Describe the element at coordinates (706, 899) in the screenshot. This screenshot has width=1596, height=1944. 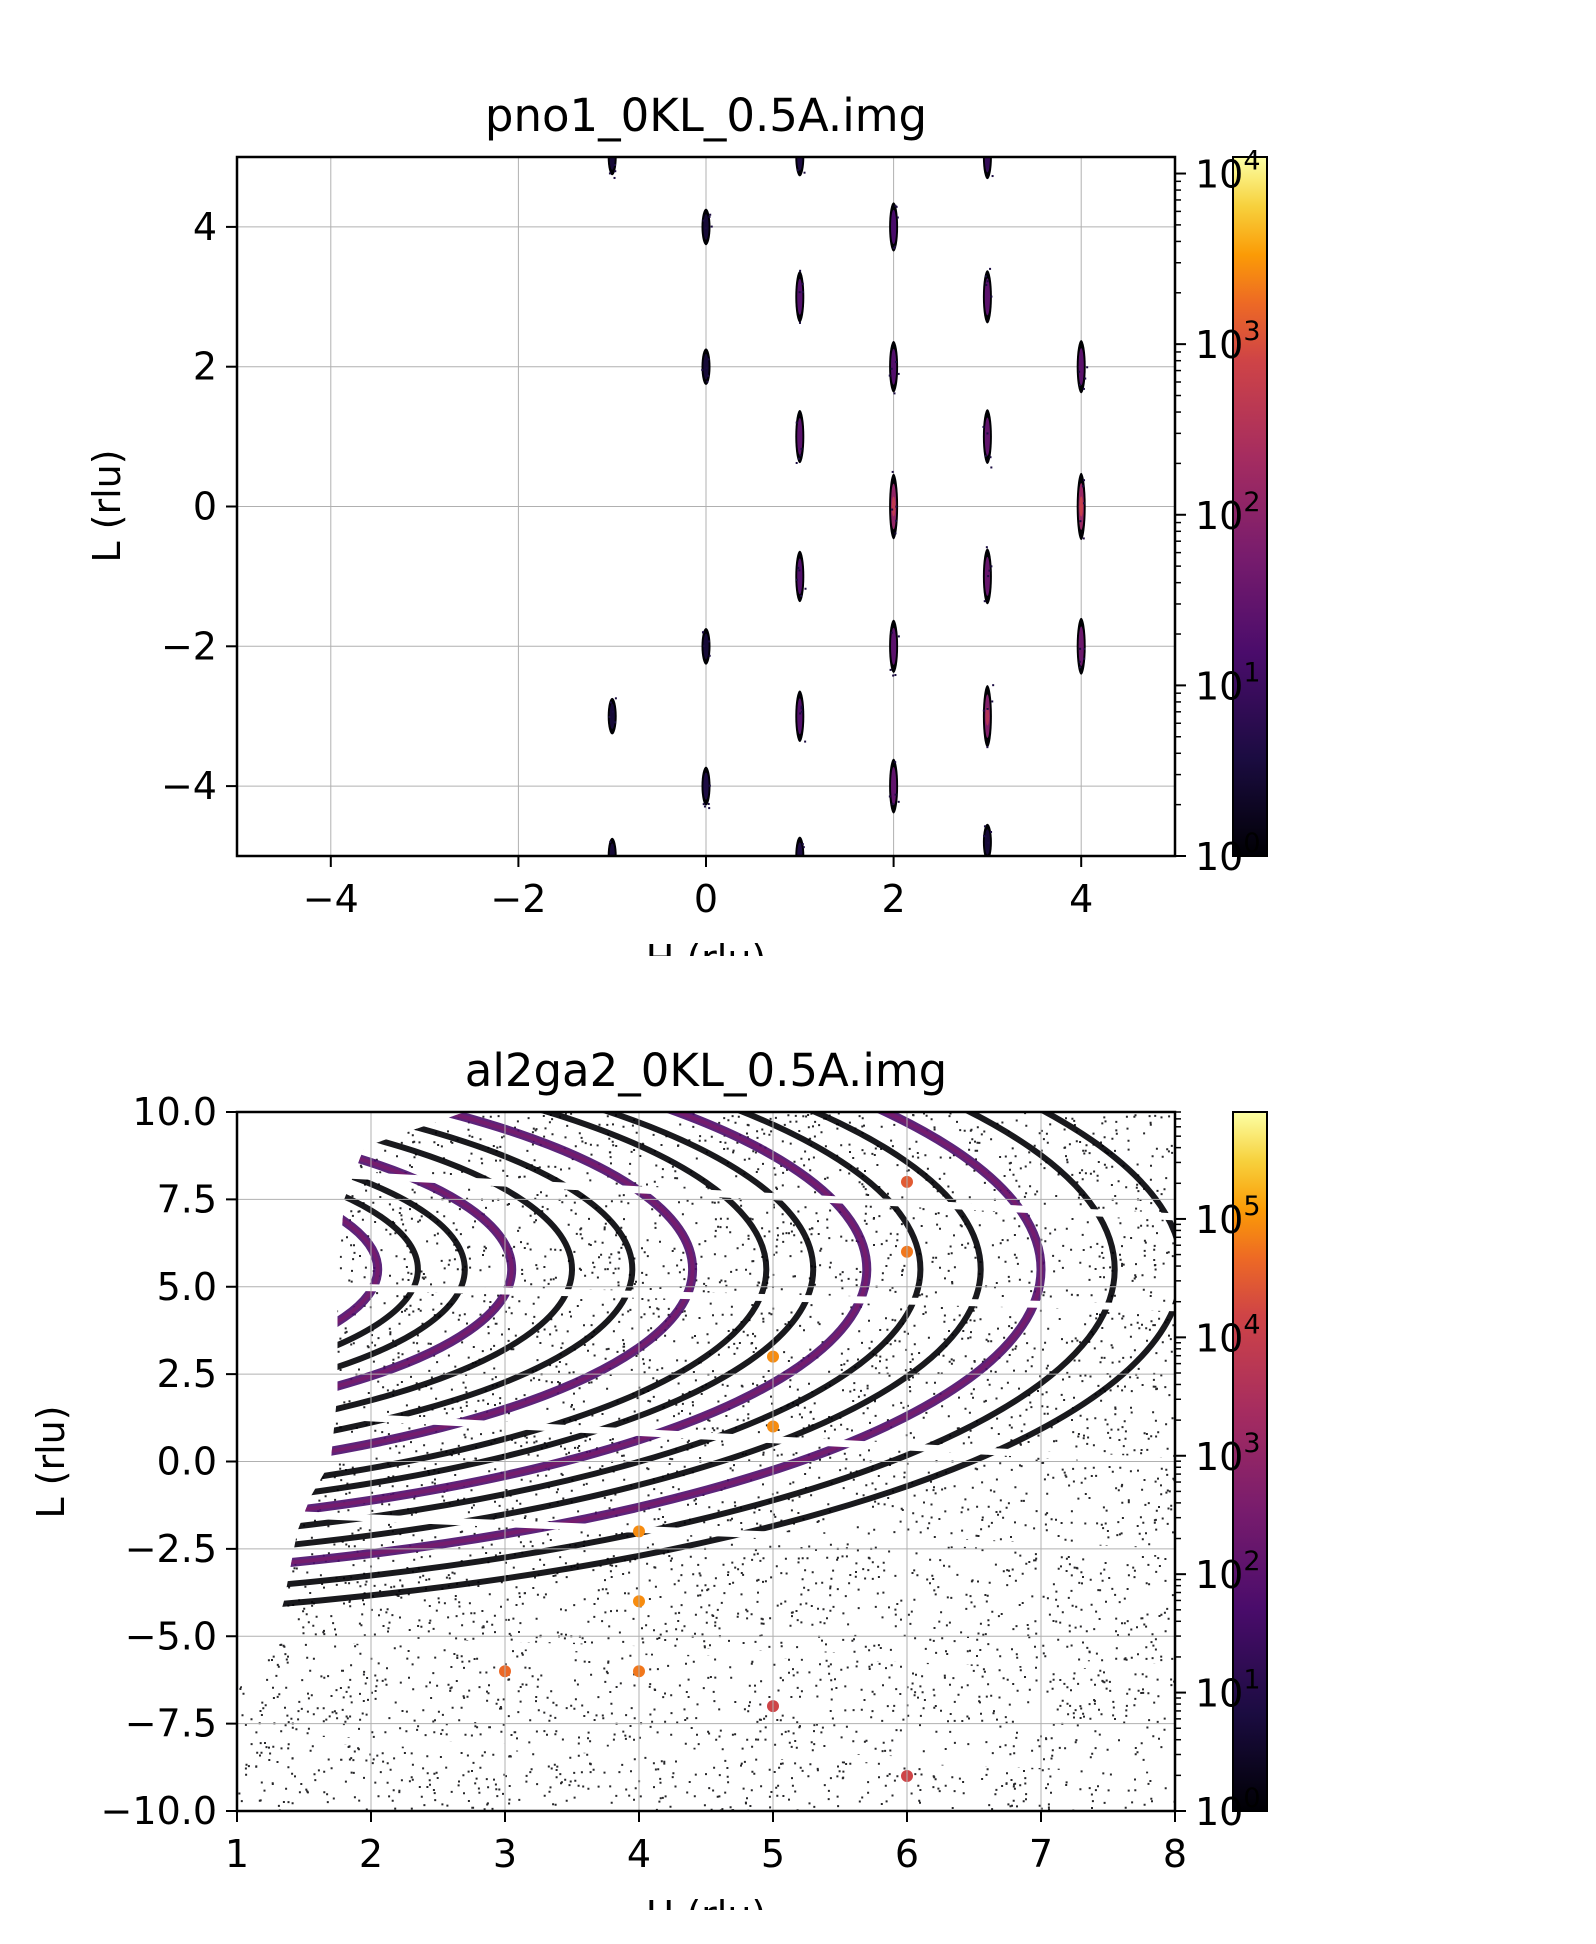
I see `x-tick-label: 0` at that location.